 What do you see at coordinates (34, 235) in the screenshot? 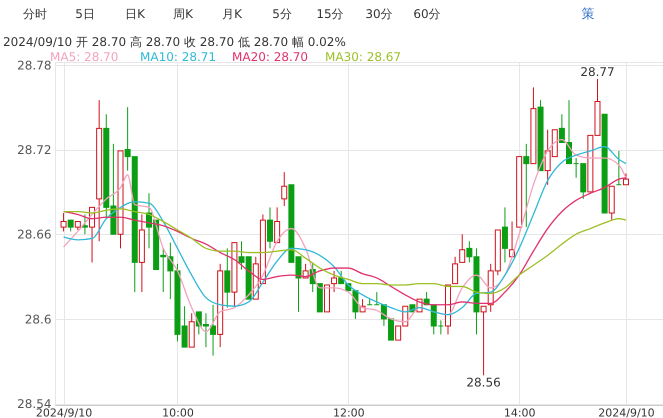
I see `y-tick-label: 28.66` at bounding box center [34, 235].